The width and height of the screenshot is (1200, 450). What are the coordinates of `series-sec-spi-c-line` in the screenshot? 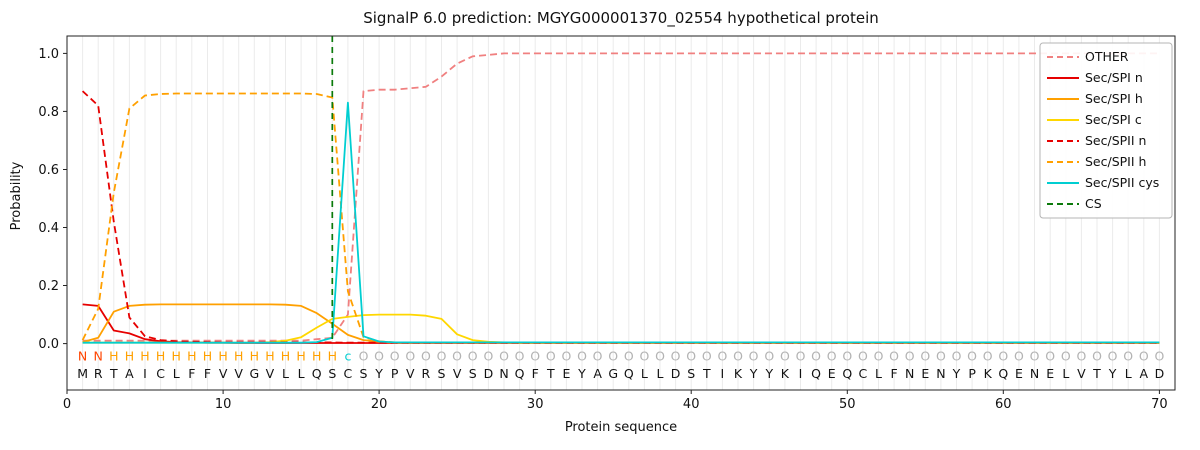 It's located at (621, 328).